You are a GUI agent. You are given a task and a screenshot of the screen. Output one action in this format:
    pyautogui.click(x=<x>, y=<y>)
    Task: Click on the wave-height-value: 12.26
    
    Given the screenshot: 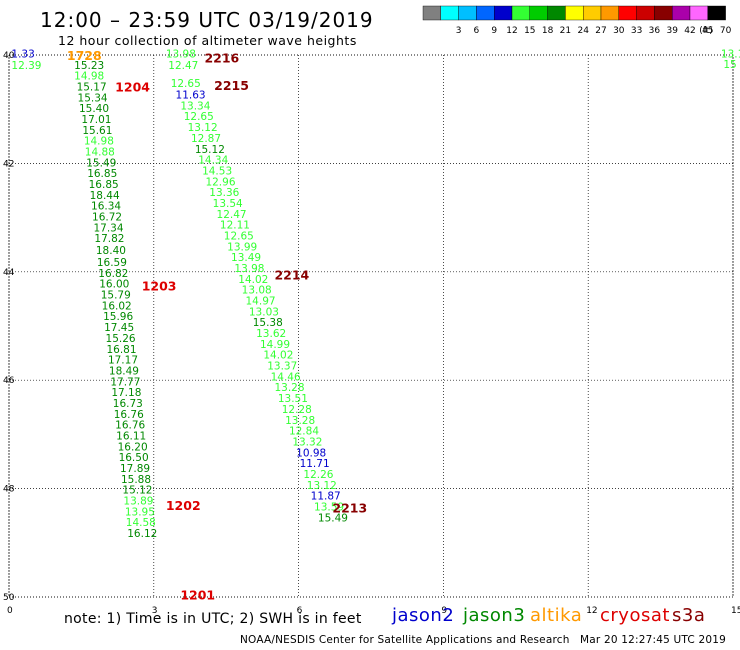 What is the action you would take?
    pyautogui.click(x=318, y=475)
    